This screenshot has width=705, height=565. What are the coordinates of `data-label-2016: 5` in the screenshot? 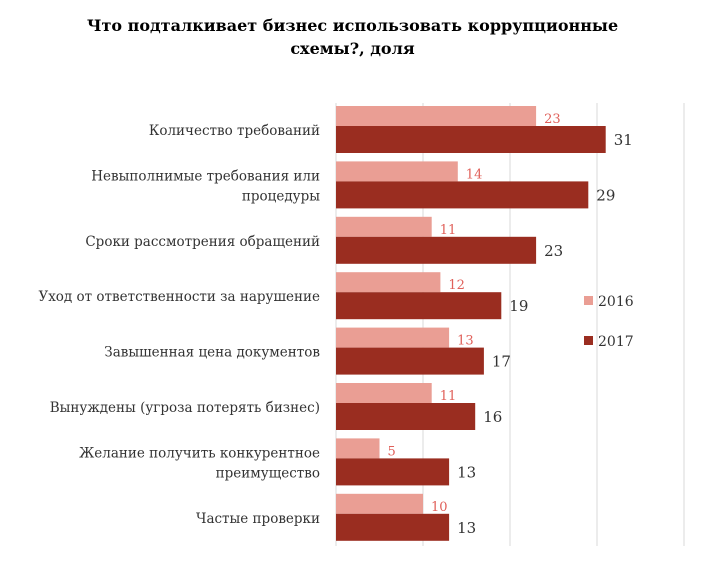 It's located at (392, 451).